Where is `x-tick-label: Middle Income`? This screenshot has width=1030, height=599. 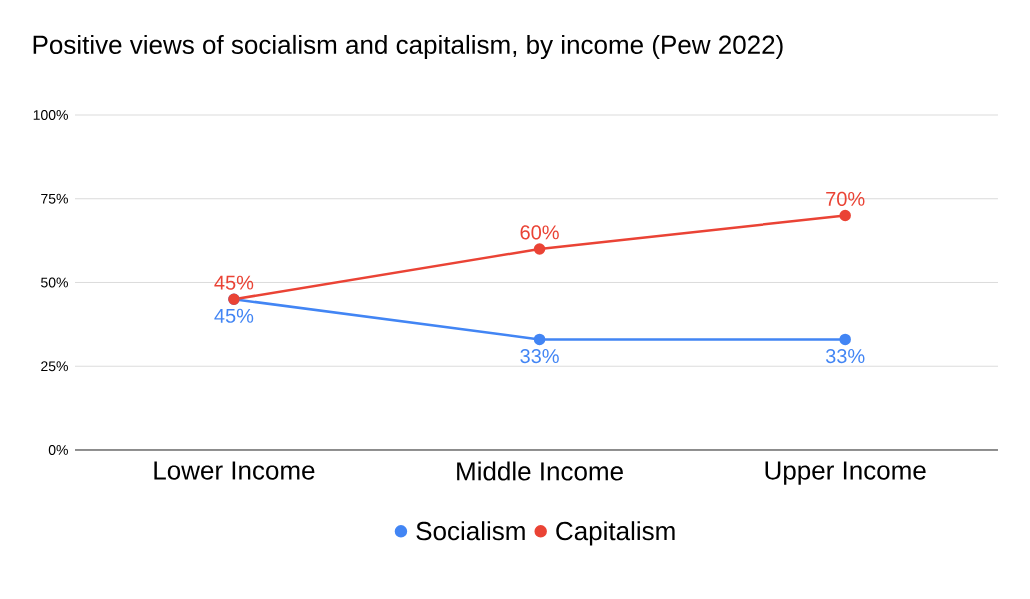
x-tick-label: Middle Income is located at coordinates (540, 471).